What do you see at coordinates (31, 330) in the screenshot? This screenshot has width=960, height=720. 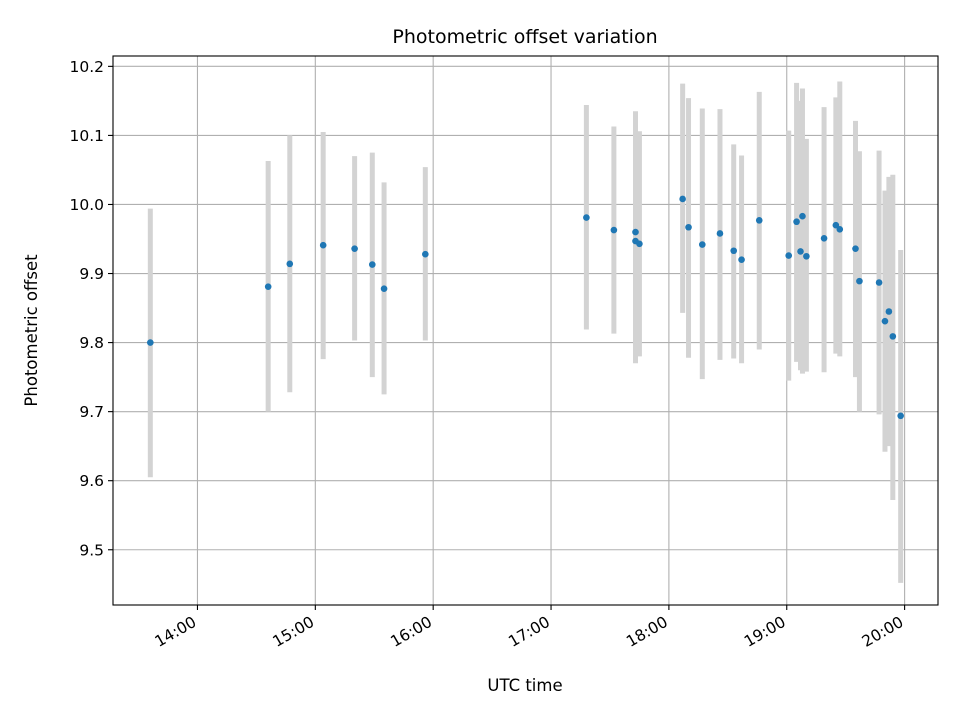 I see `y-axis-label: Photometric offset` at bounding box center [31, 330].